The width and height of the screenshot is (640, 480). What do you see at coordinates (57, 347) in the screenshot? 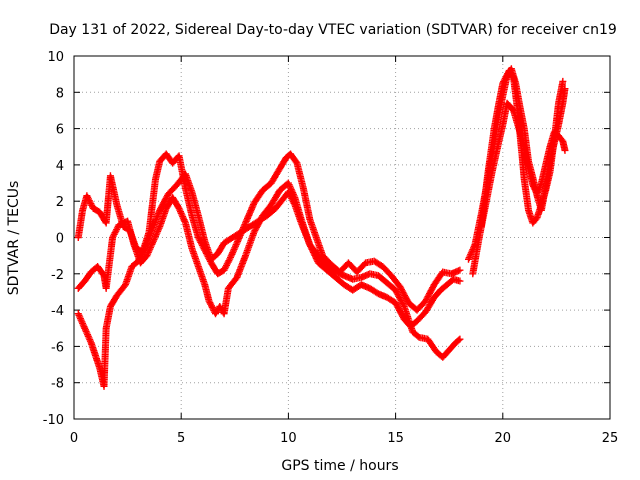
I see `y-tick-label: -6` at bounding box center [57, 347].